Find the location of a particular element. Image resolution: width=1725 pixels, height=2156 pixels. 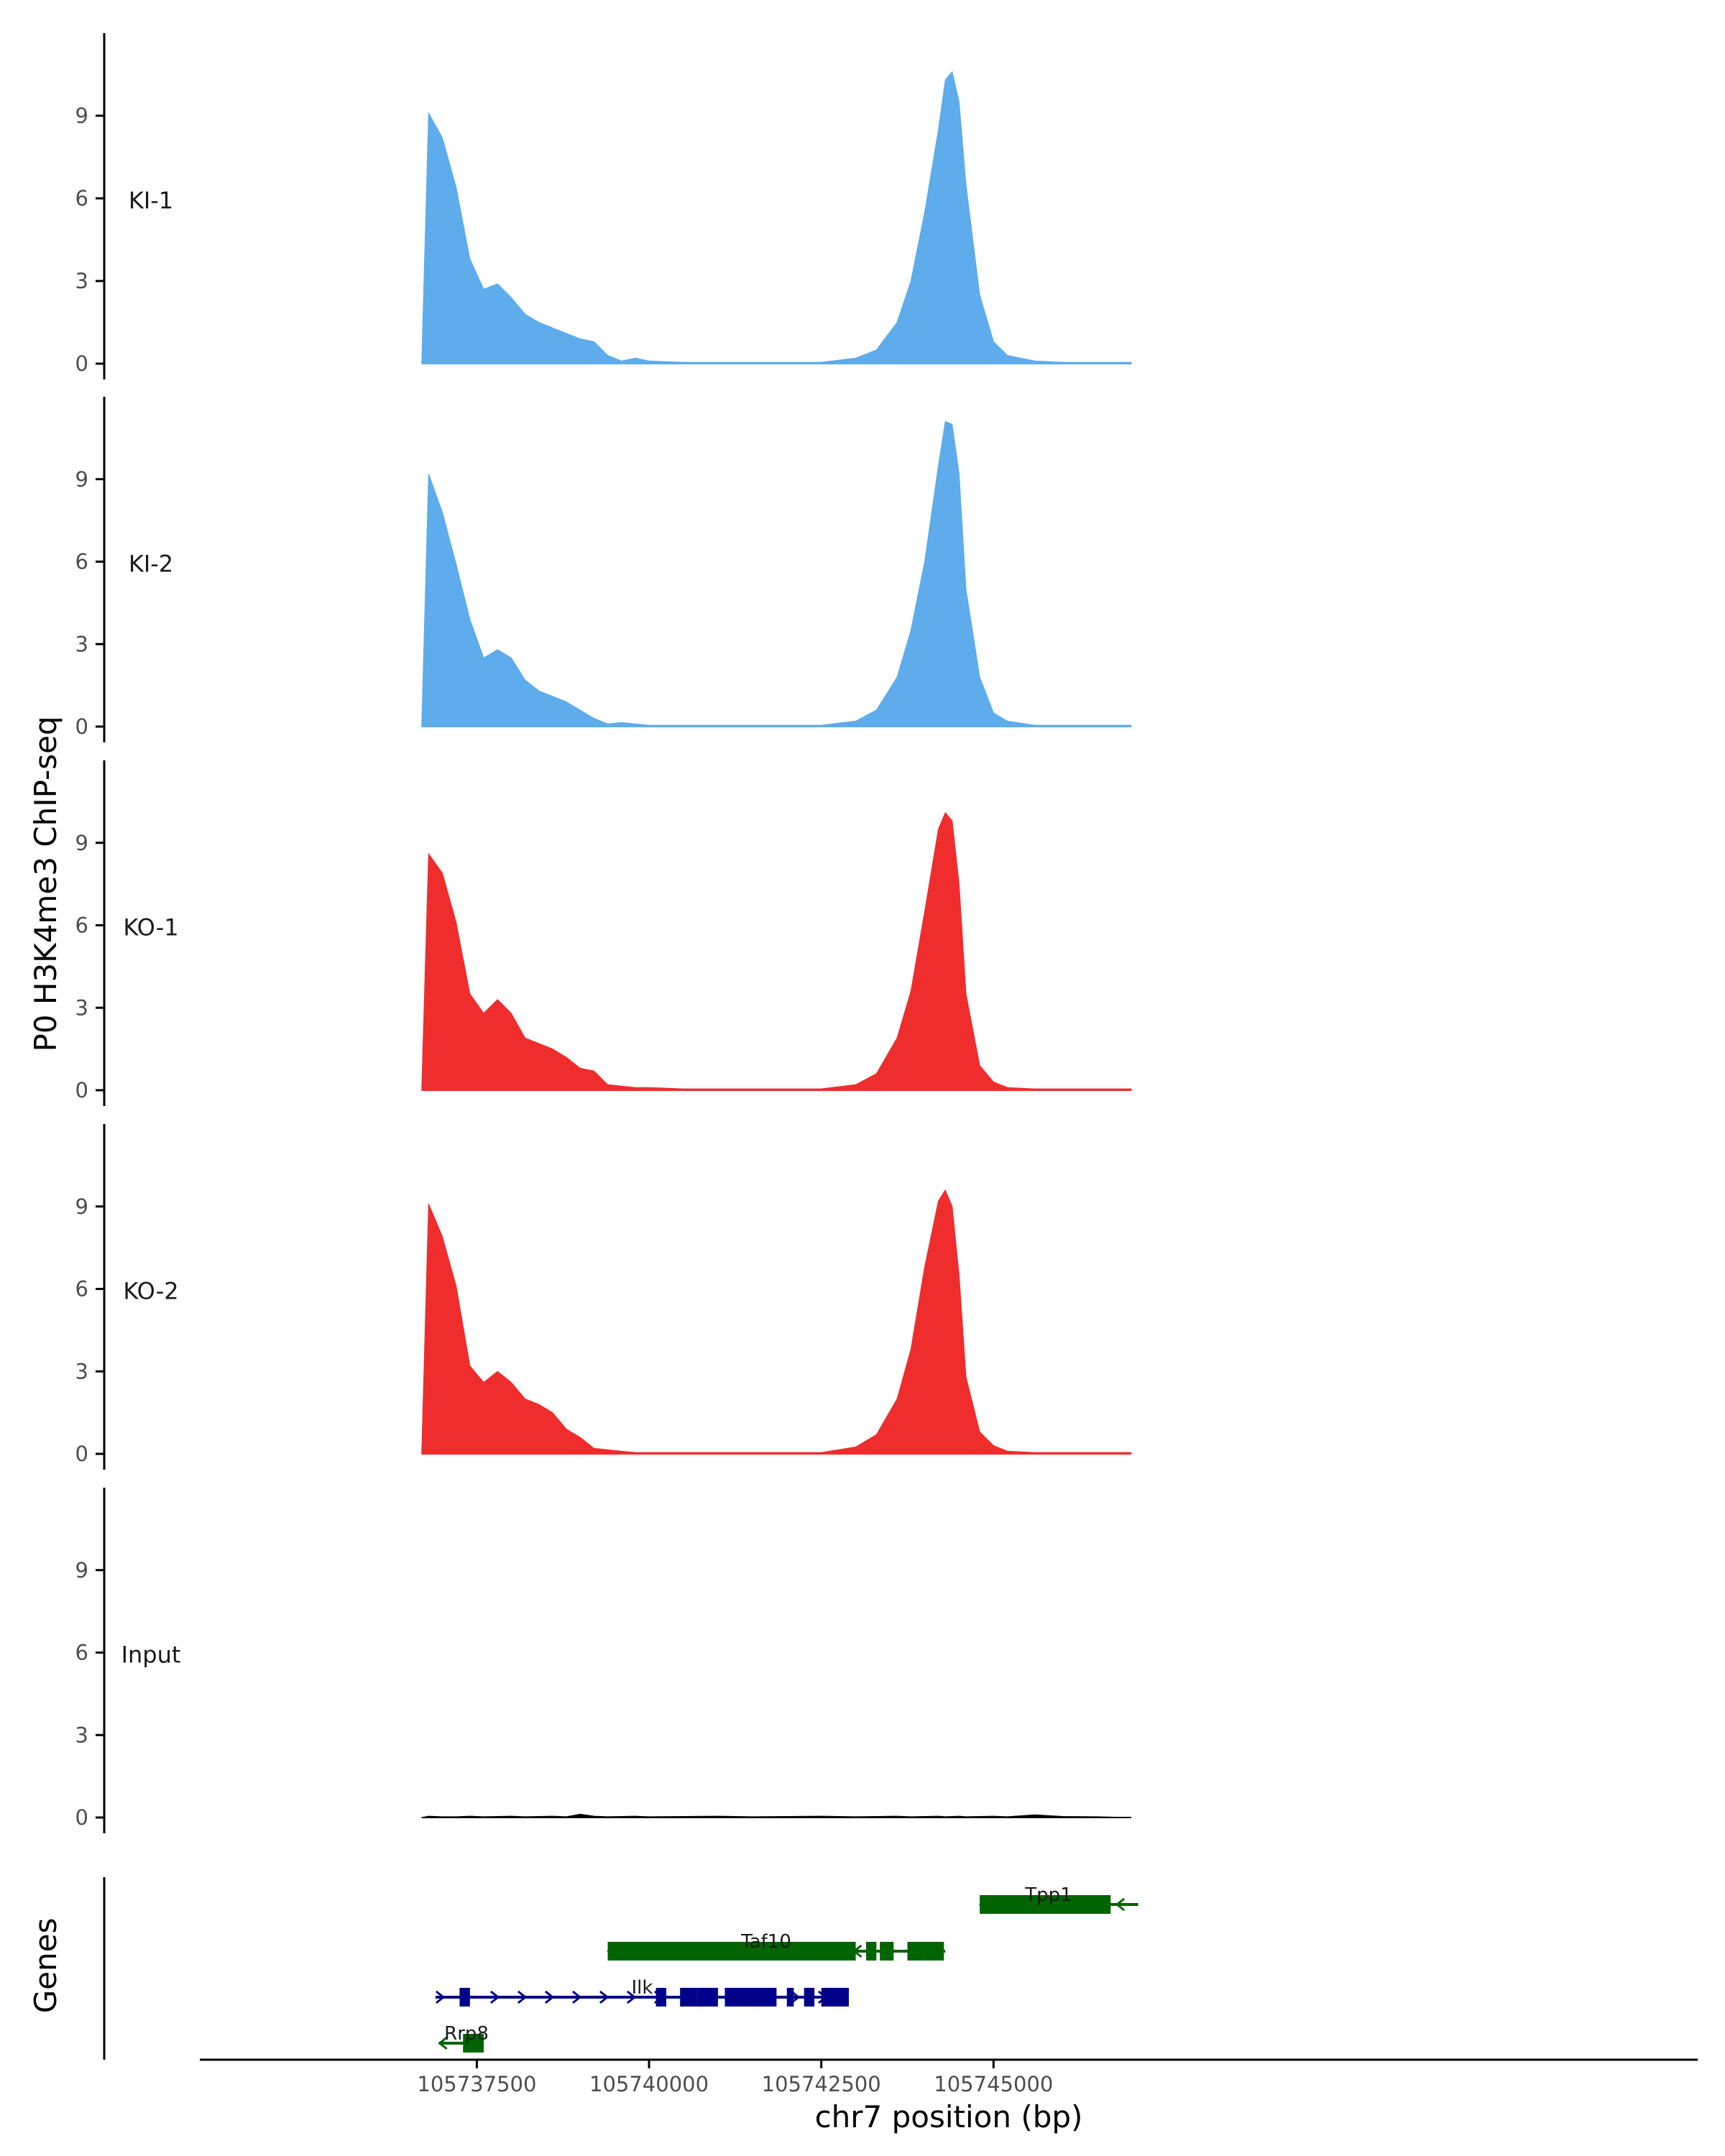

gene-rrp8: Rrp8 is located at coordinates (463, 2038).